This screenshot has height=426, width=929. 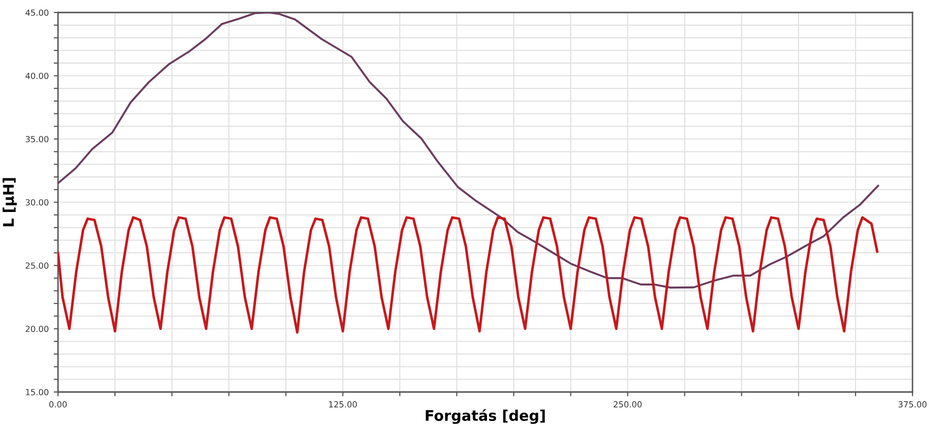 What do you see at coordinates (37, 265) in the screenshot?
I see `y-tick-label: 25.00` at bounding box center [37, 265].